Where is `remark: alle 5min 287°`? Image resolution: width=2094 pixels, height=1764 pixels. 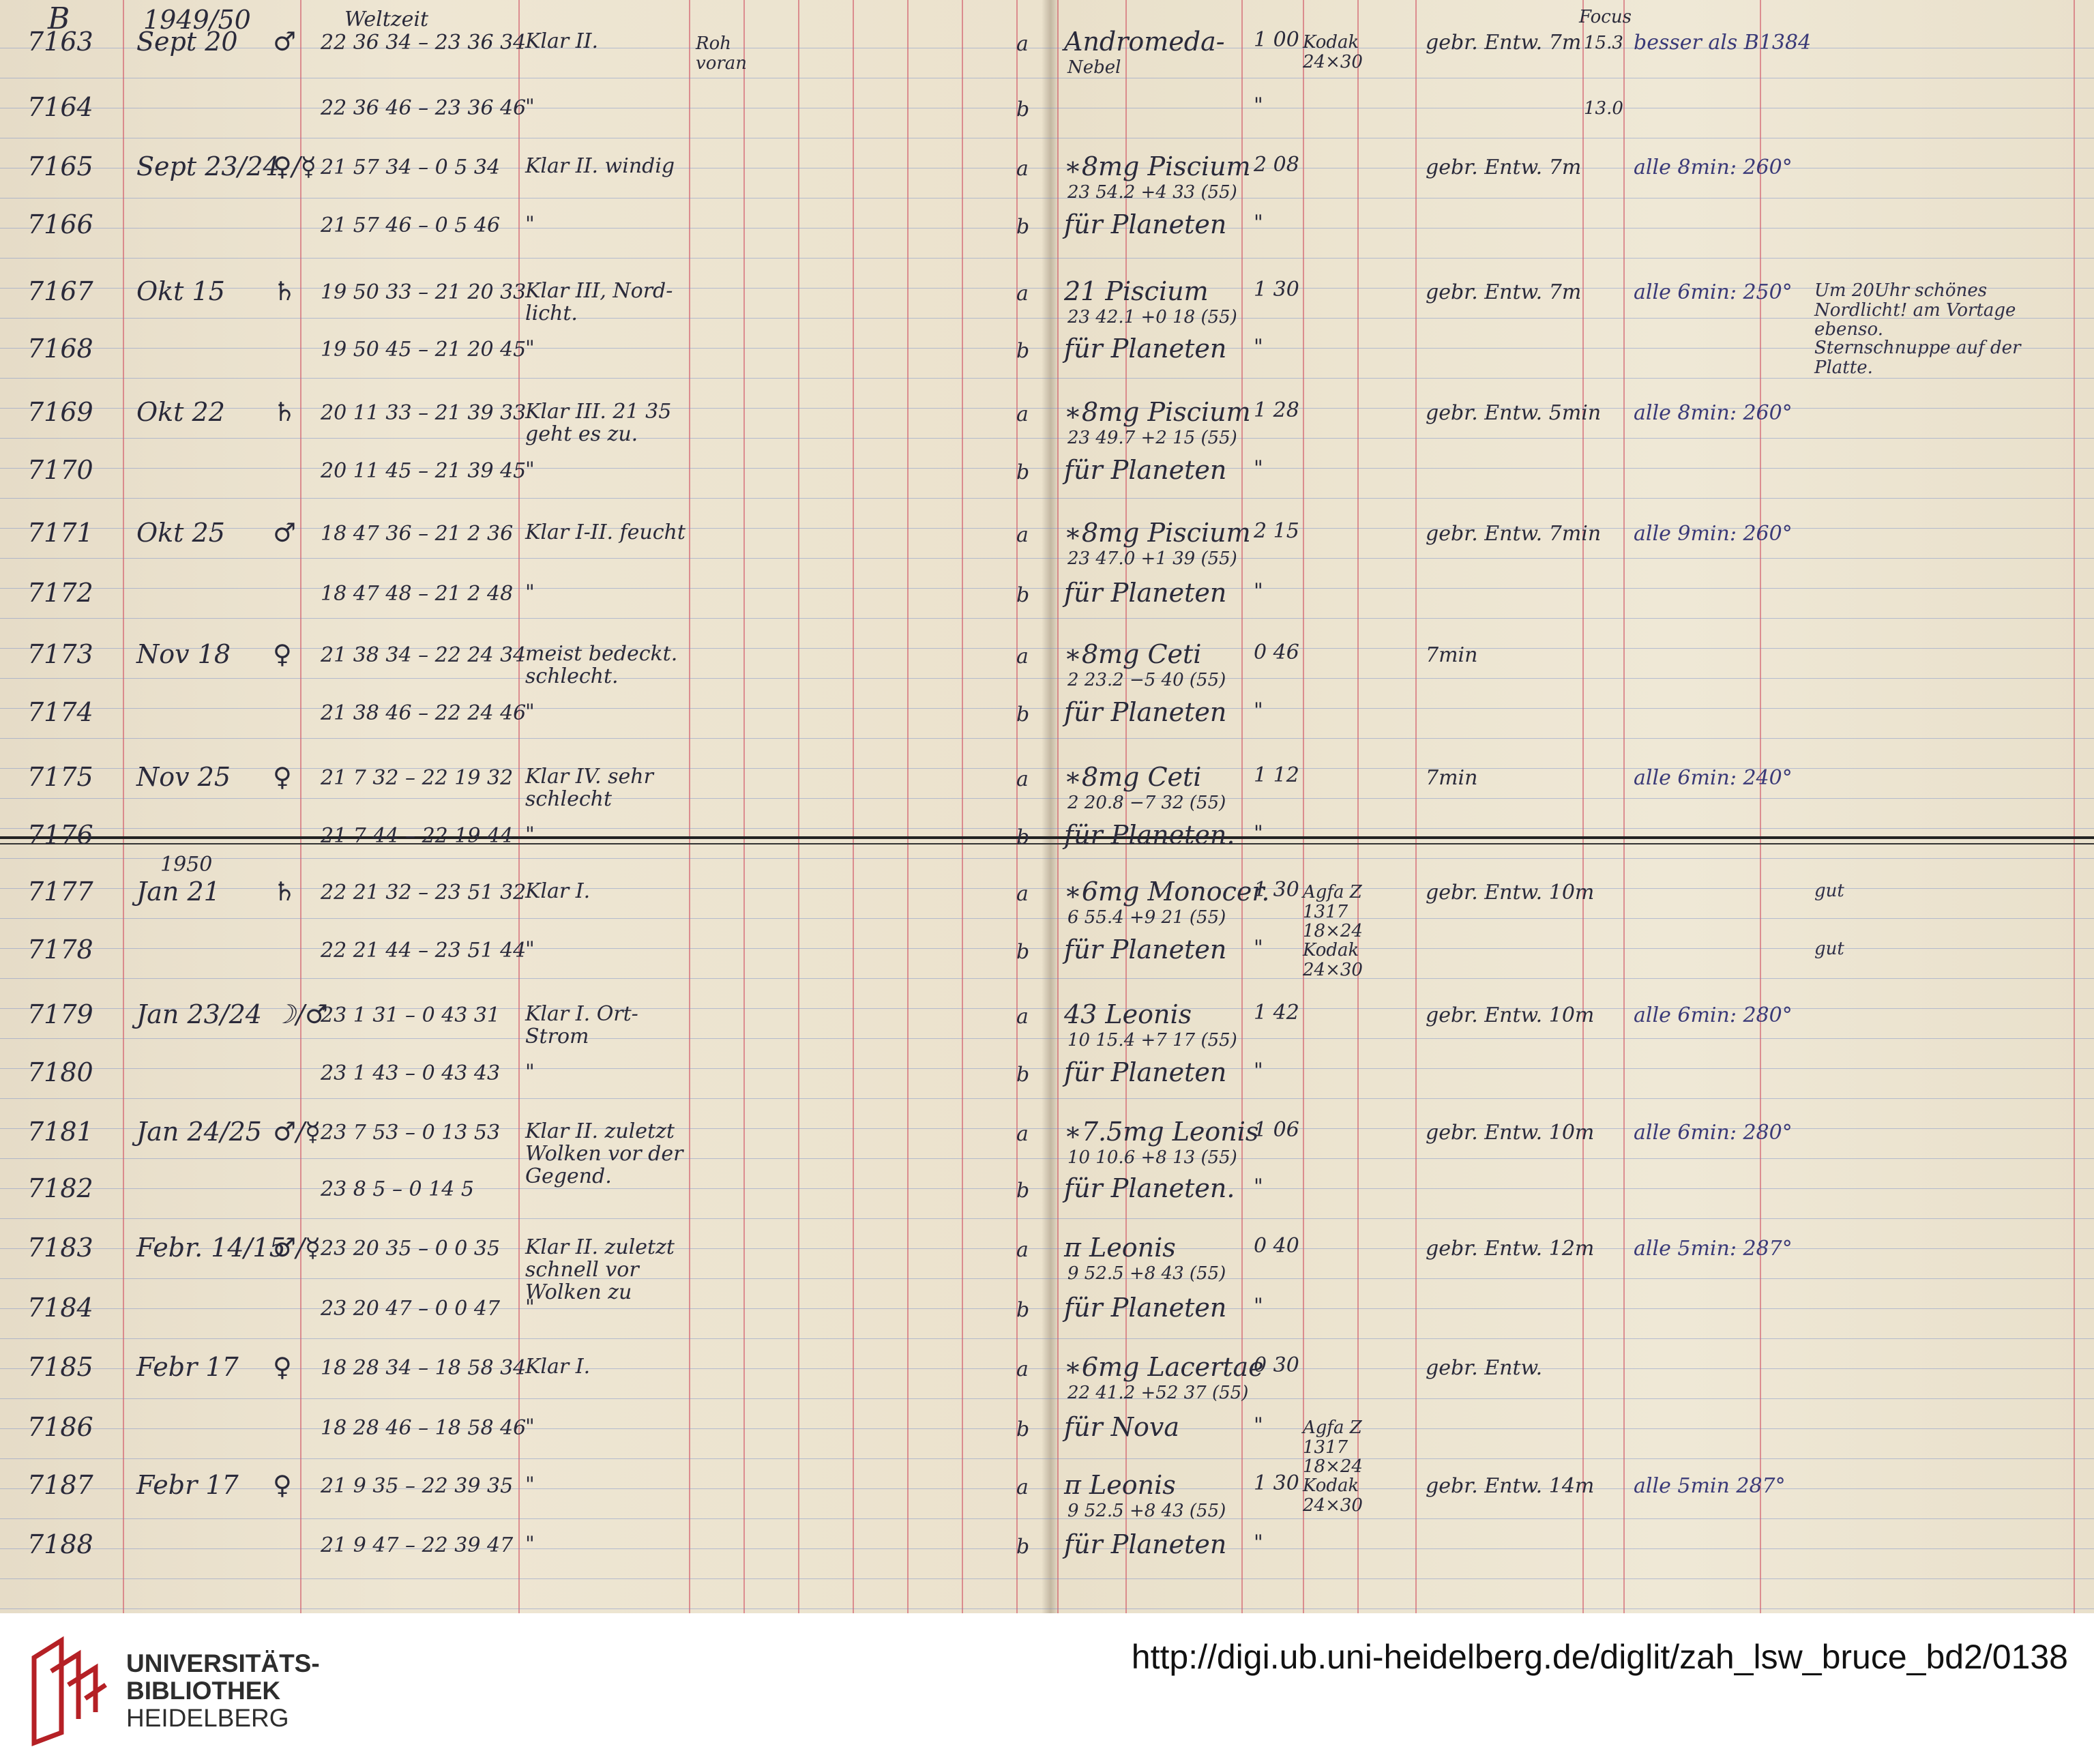
remark: alle 5min 287° is located at coordinates (1710, 1486).